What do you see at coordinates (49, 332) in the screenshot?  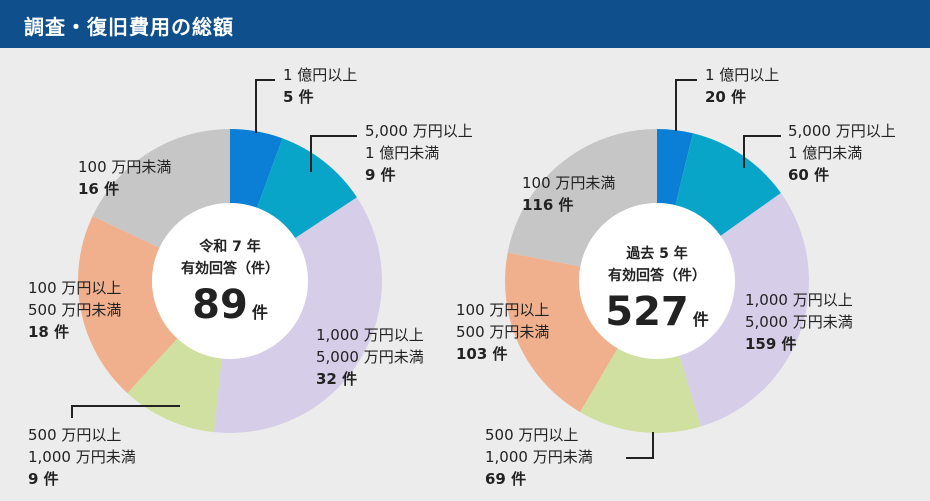 I see `chart1-slice-5-count: 18 件` at bounding box center [49, 332].